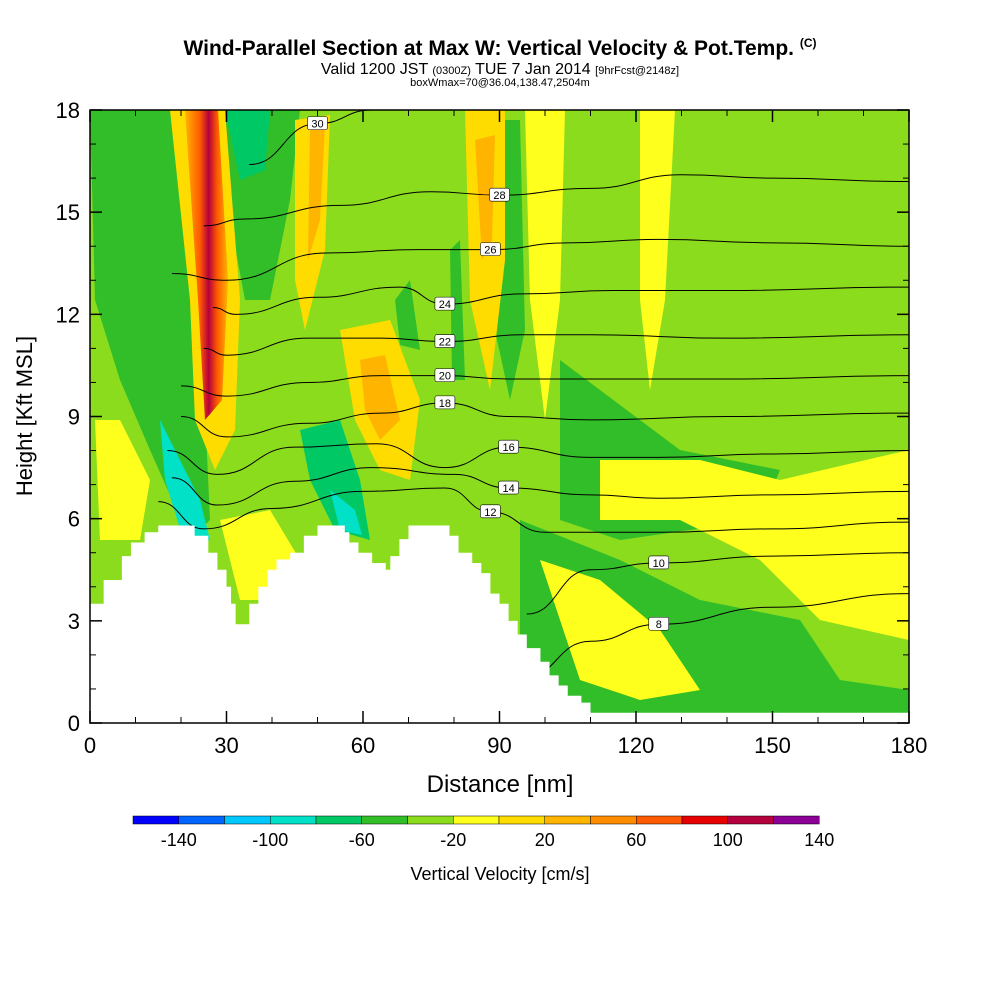  Describe the element at coordinates (483, 832) in the screenshot. I see `colorbar: -140 -100 -60 -20 20 60 100 140` at that location.